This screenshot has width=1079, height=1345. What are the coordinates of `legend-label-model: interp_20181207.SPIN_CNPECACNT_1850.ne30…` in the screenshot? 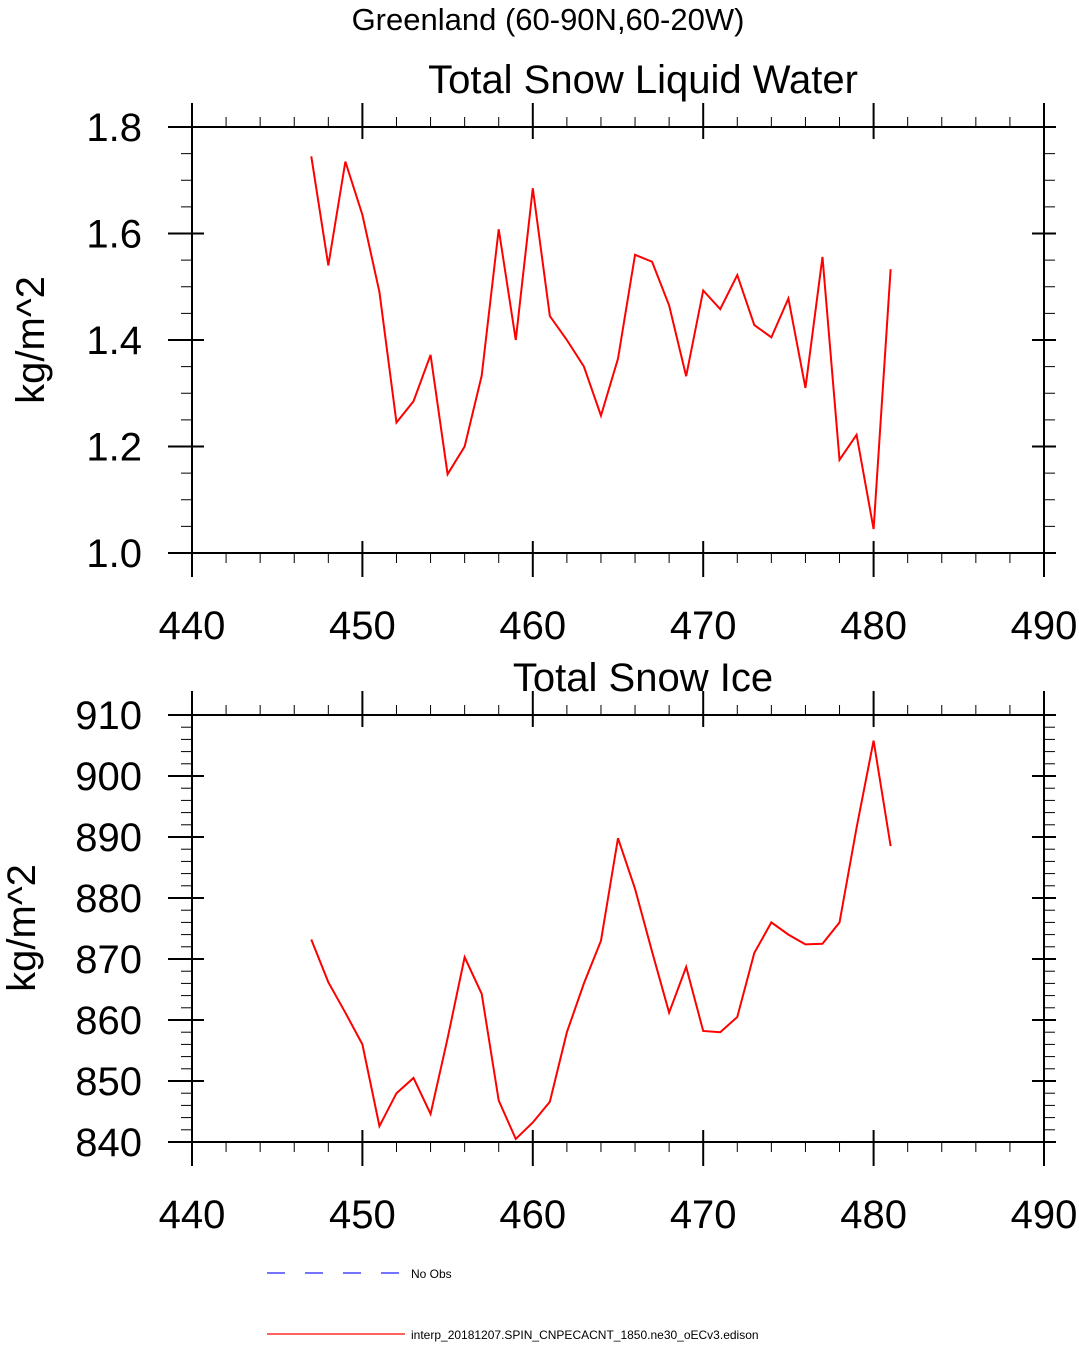 It's located at (585, 1335).